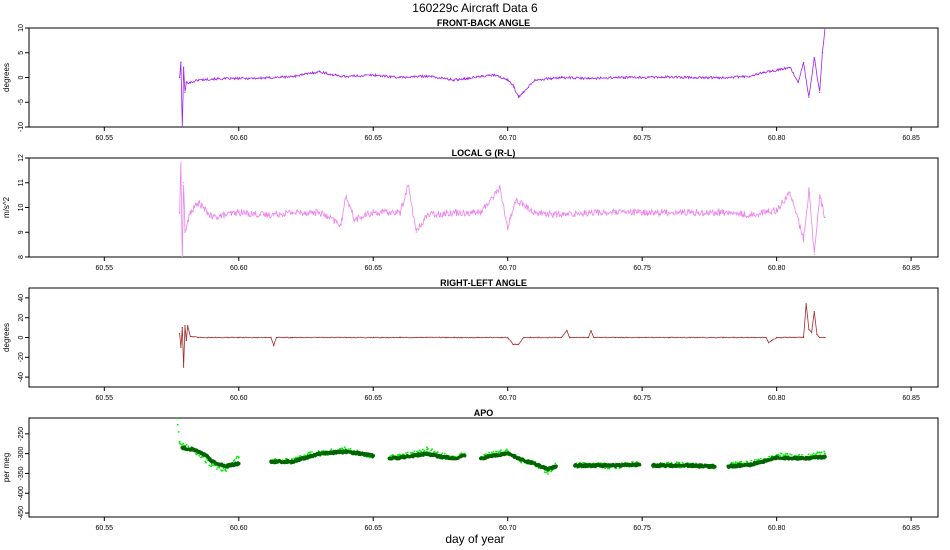  I want to click on y-tick-label: -400, so click(21, 493).